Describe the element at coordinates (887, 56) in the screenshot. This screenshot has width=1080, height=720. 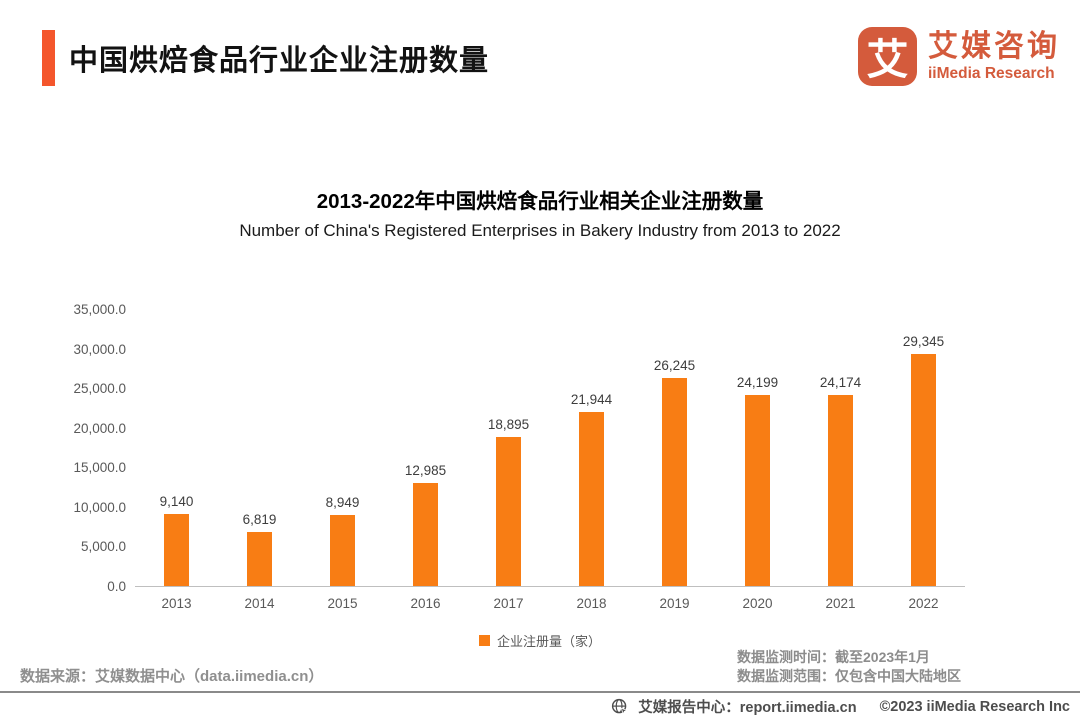
I see `iimedia-logo-icon: 艾` at that location.